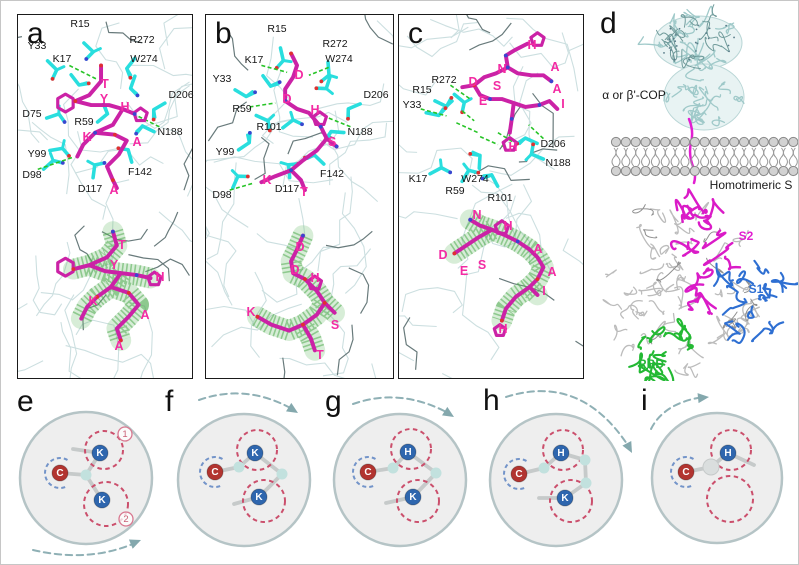  I want to click on residue-label: D117, so click(287, 188).